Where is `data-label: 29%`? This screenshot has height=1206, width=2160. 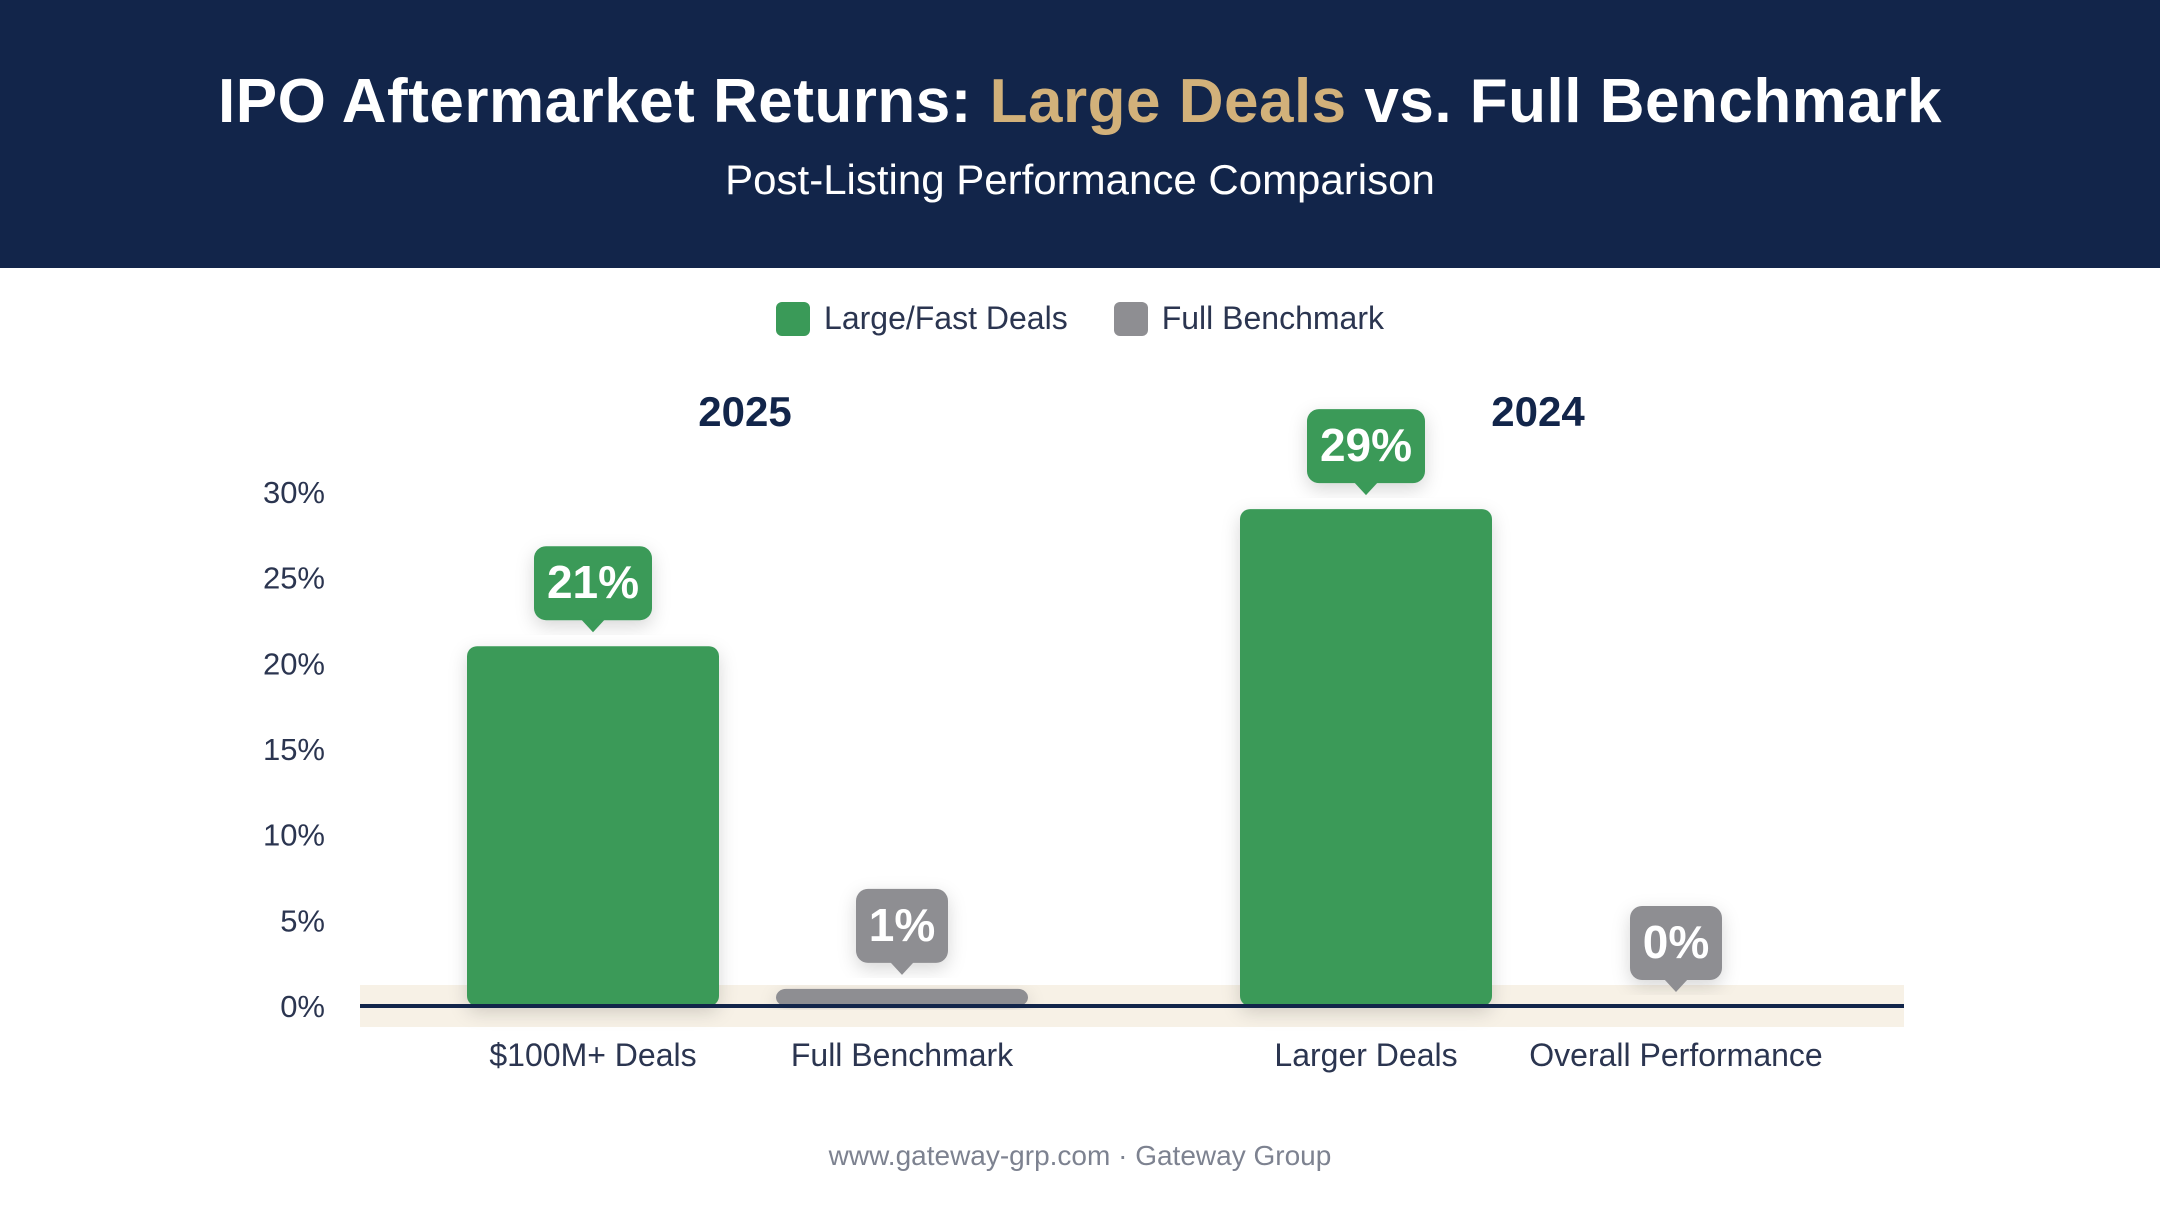
data-label: 29% is located at coordinates (1366, 445).